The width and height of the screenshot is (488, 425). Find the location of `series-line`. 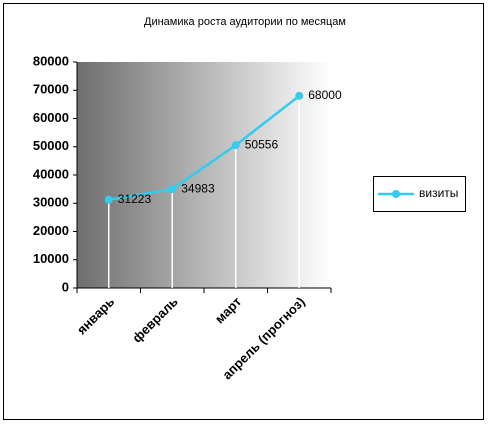

series-line is located at coordinates (204, 148).